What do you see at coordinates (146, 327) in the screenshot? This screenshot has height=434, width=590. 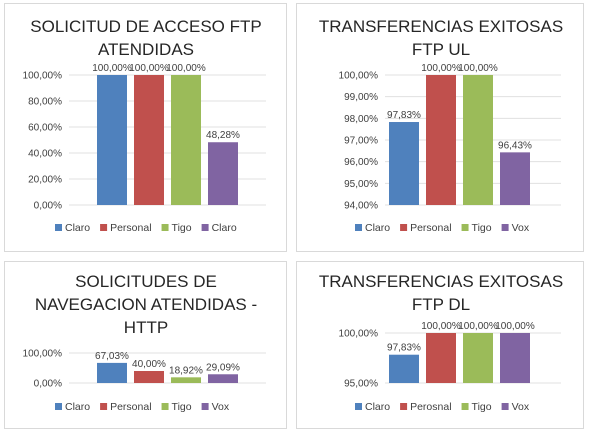 I see `chart-title-line: HTTP` at bounding box center [146, 327].